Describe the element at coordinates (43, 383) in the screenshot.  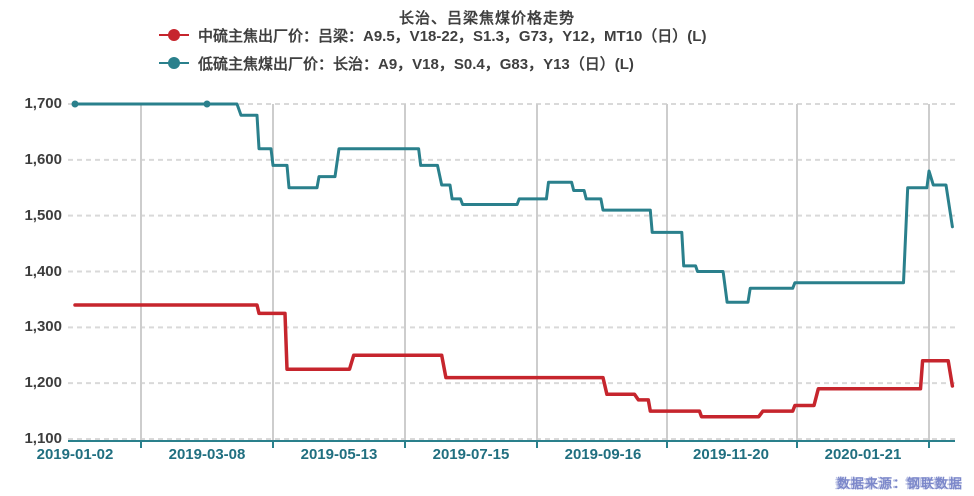
I see `y-axis-label: 1,200` at that location.